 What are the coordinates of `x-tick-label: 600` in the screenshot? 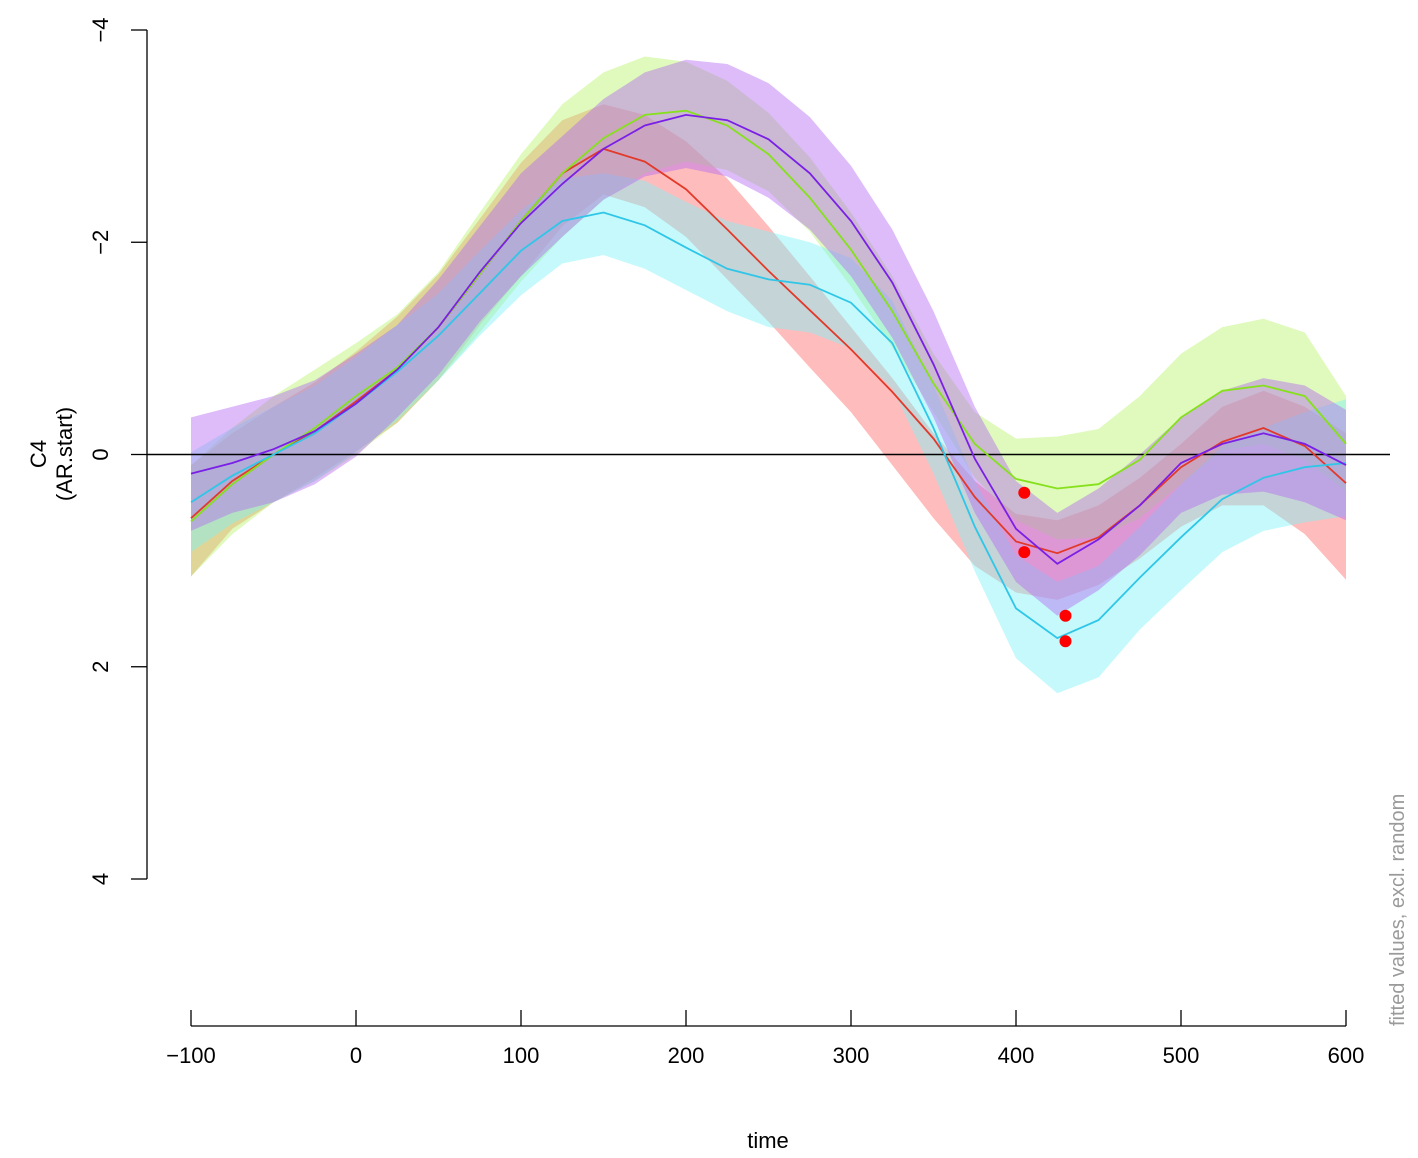 It's located at (1346, 1055).